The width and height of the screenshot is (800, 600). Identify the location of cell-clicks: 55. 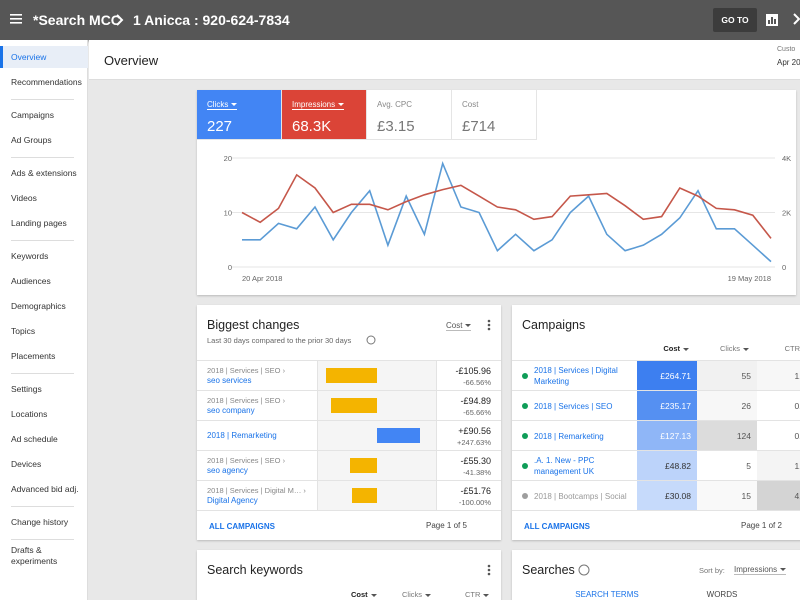
(727, 376).